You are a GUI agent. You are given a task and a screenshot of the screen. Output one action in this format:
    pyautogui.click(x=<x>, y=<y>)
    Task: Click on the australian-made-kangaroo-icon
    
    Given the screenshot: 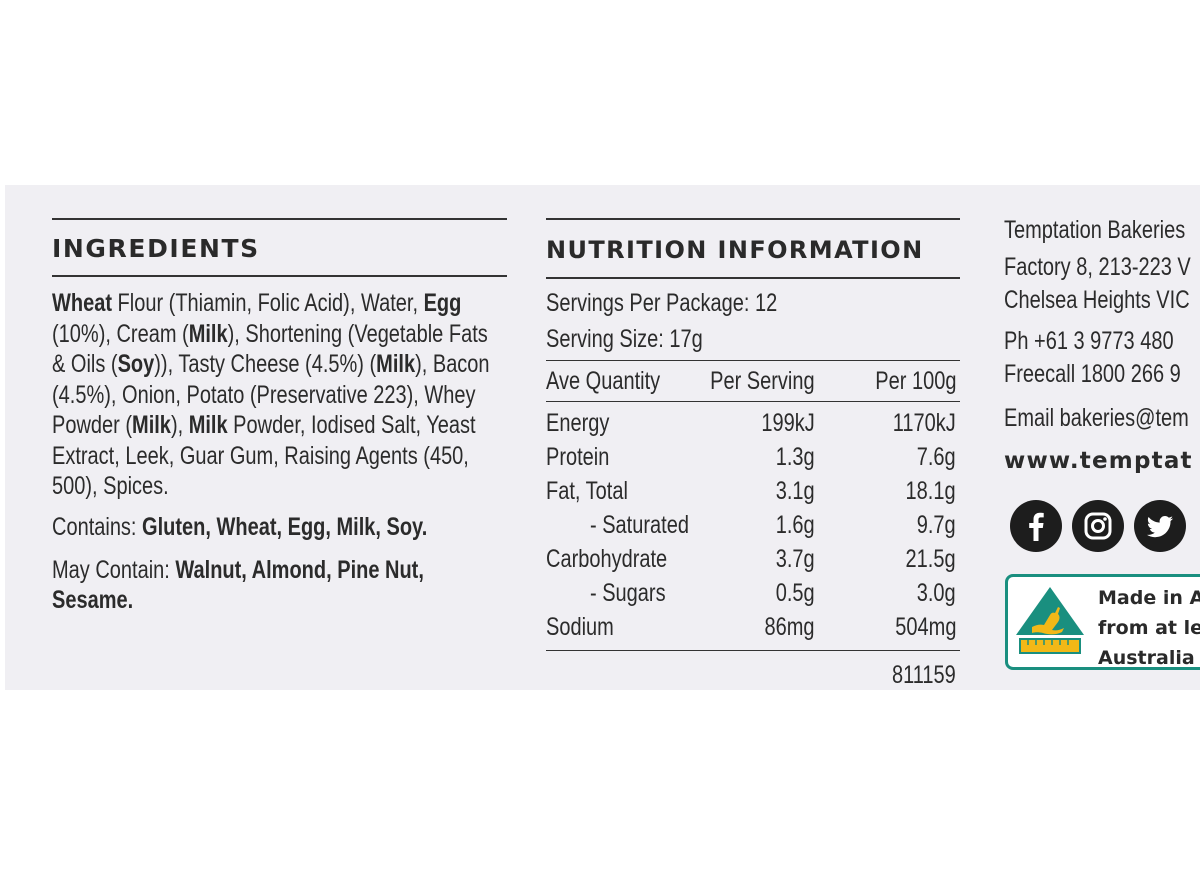 What is the action you would take?
    pyautogui.click(x=1050, y=620)
    